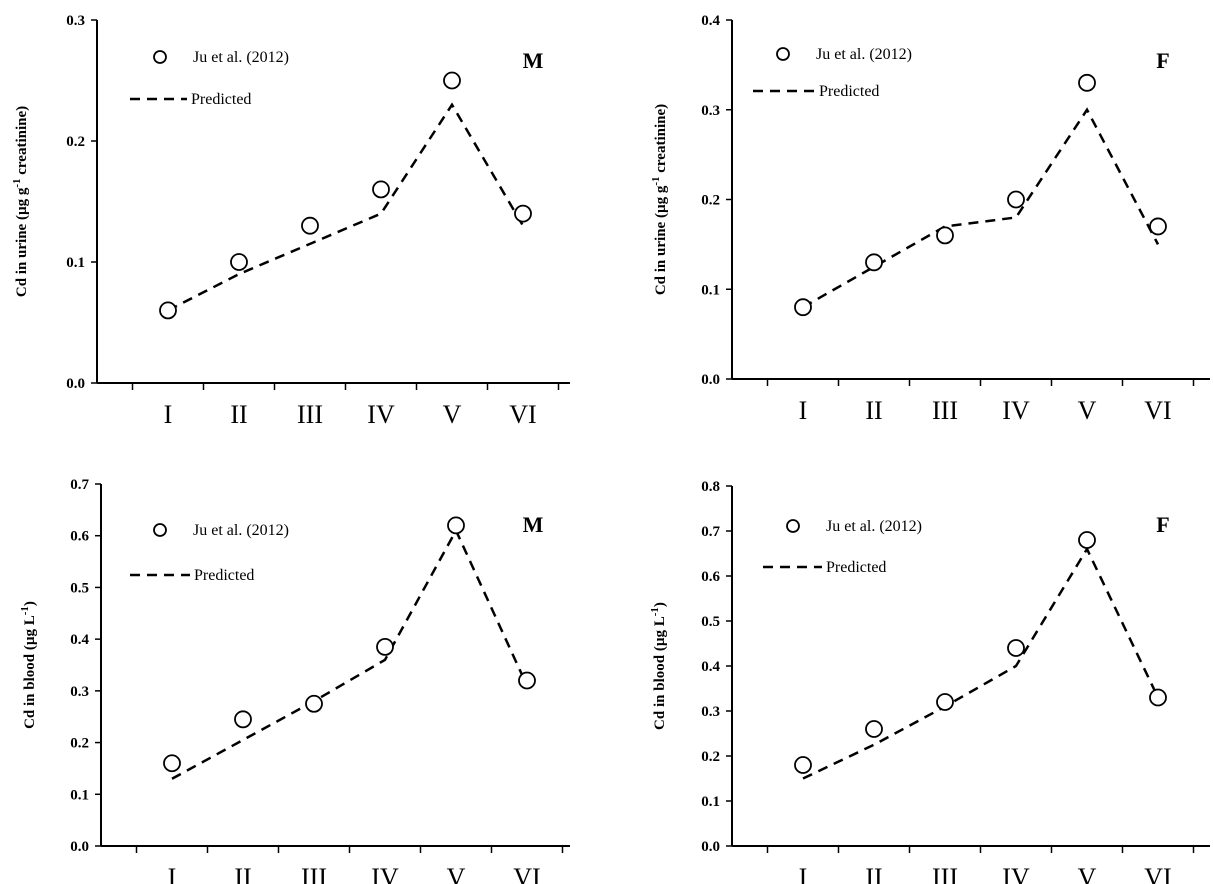 The height and width of the screenshot is (884, 1213). Describe the element at coordinates (710, 487) in the screenshot. I see `y-tick-label: 0.8` at that location.